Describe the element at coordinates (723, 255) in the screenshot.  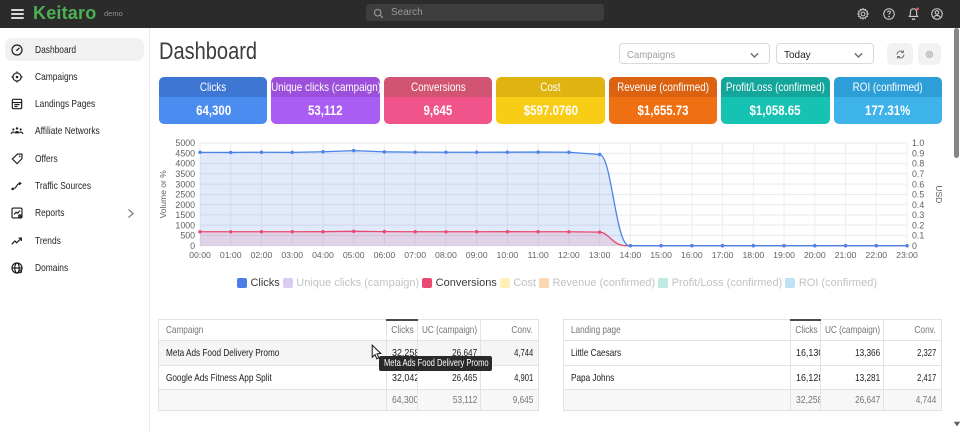
I see `svg-text: 17:00` at that location.